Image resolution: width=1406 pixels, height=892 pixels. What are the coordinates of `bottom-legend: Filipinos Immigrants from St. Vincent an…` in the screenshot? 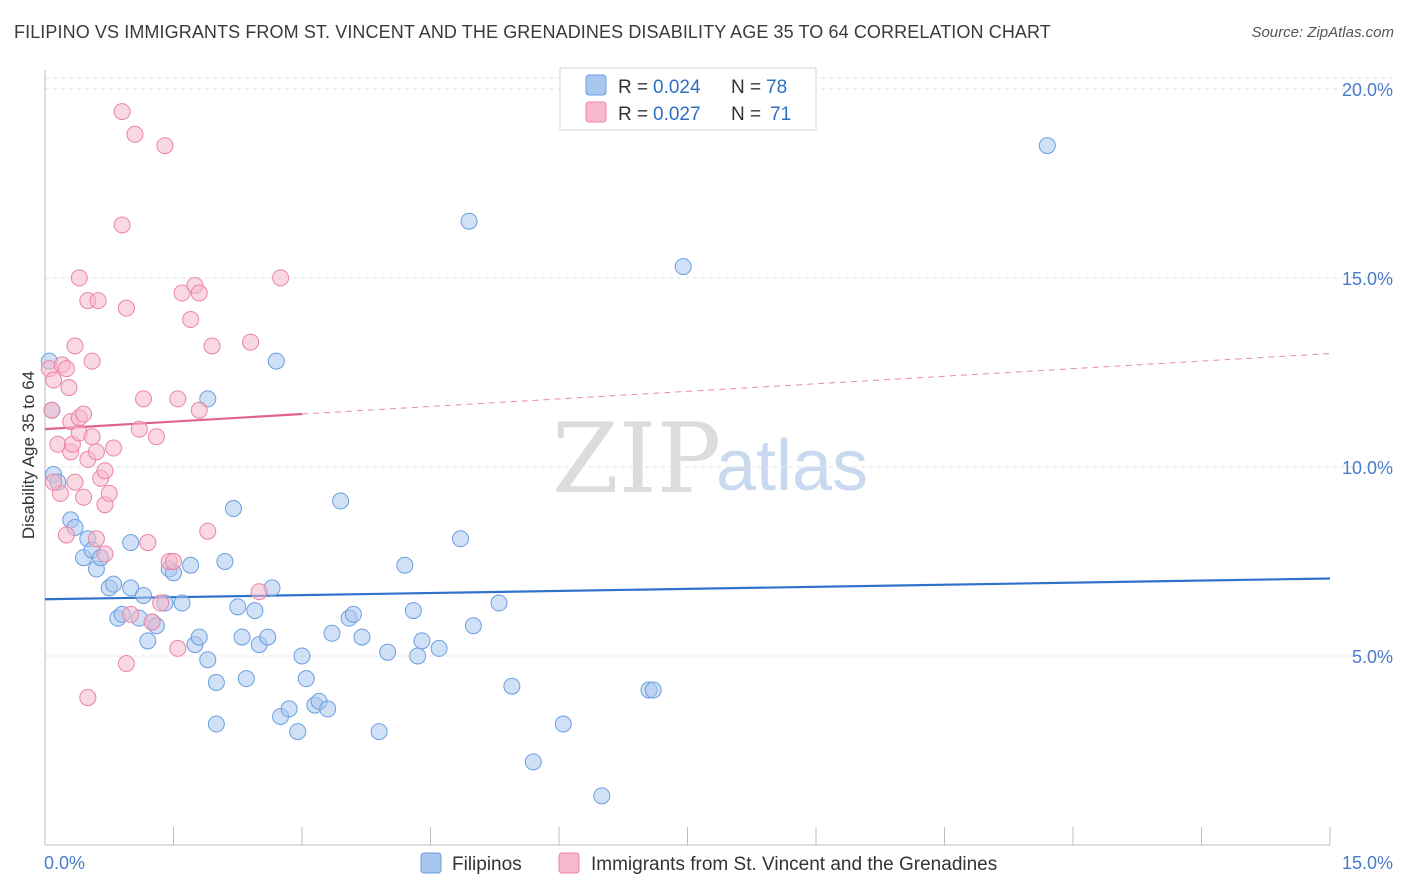 It's located at (708, 863).